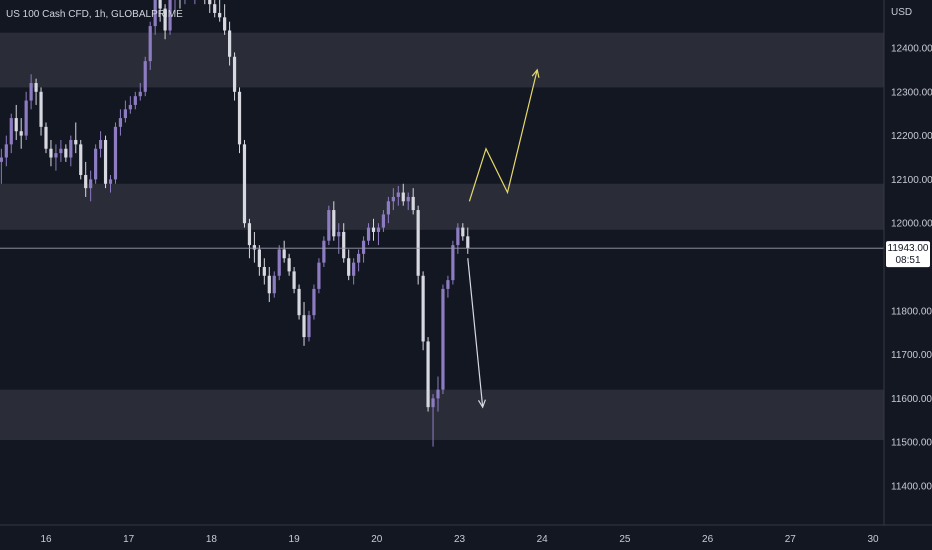  I want to click on price-tick-label: 12100.00, so click(911, 180).